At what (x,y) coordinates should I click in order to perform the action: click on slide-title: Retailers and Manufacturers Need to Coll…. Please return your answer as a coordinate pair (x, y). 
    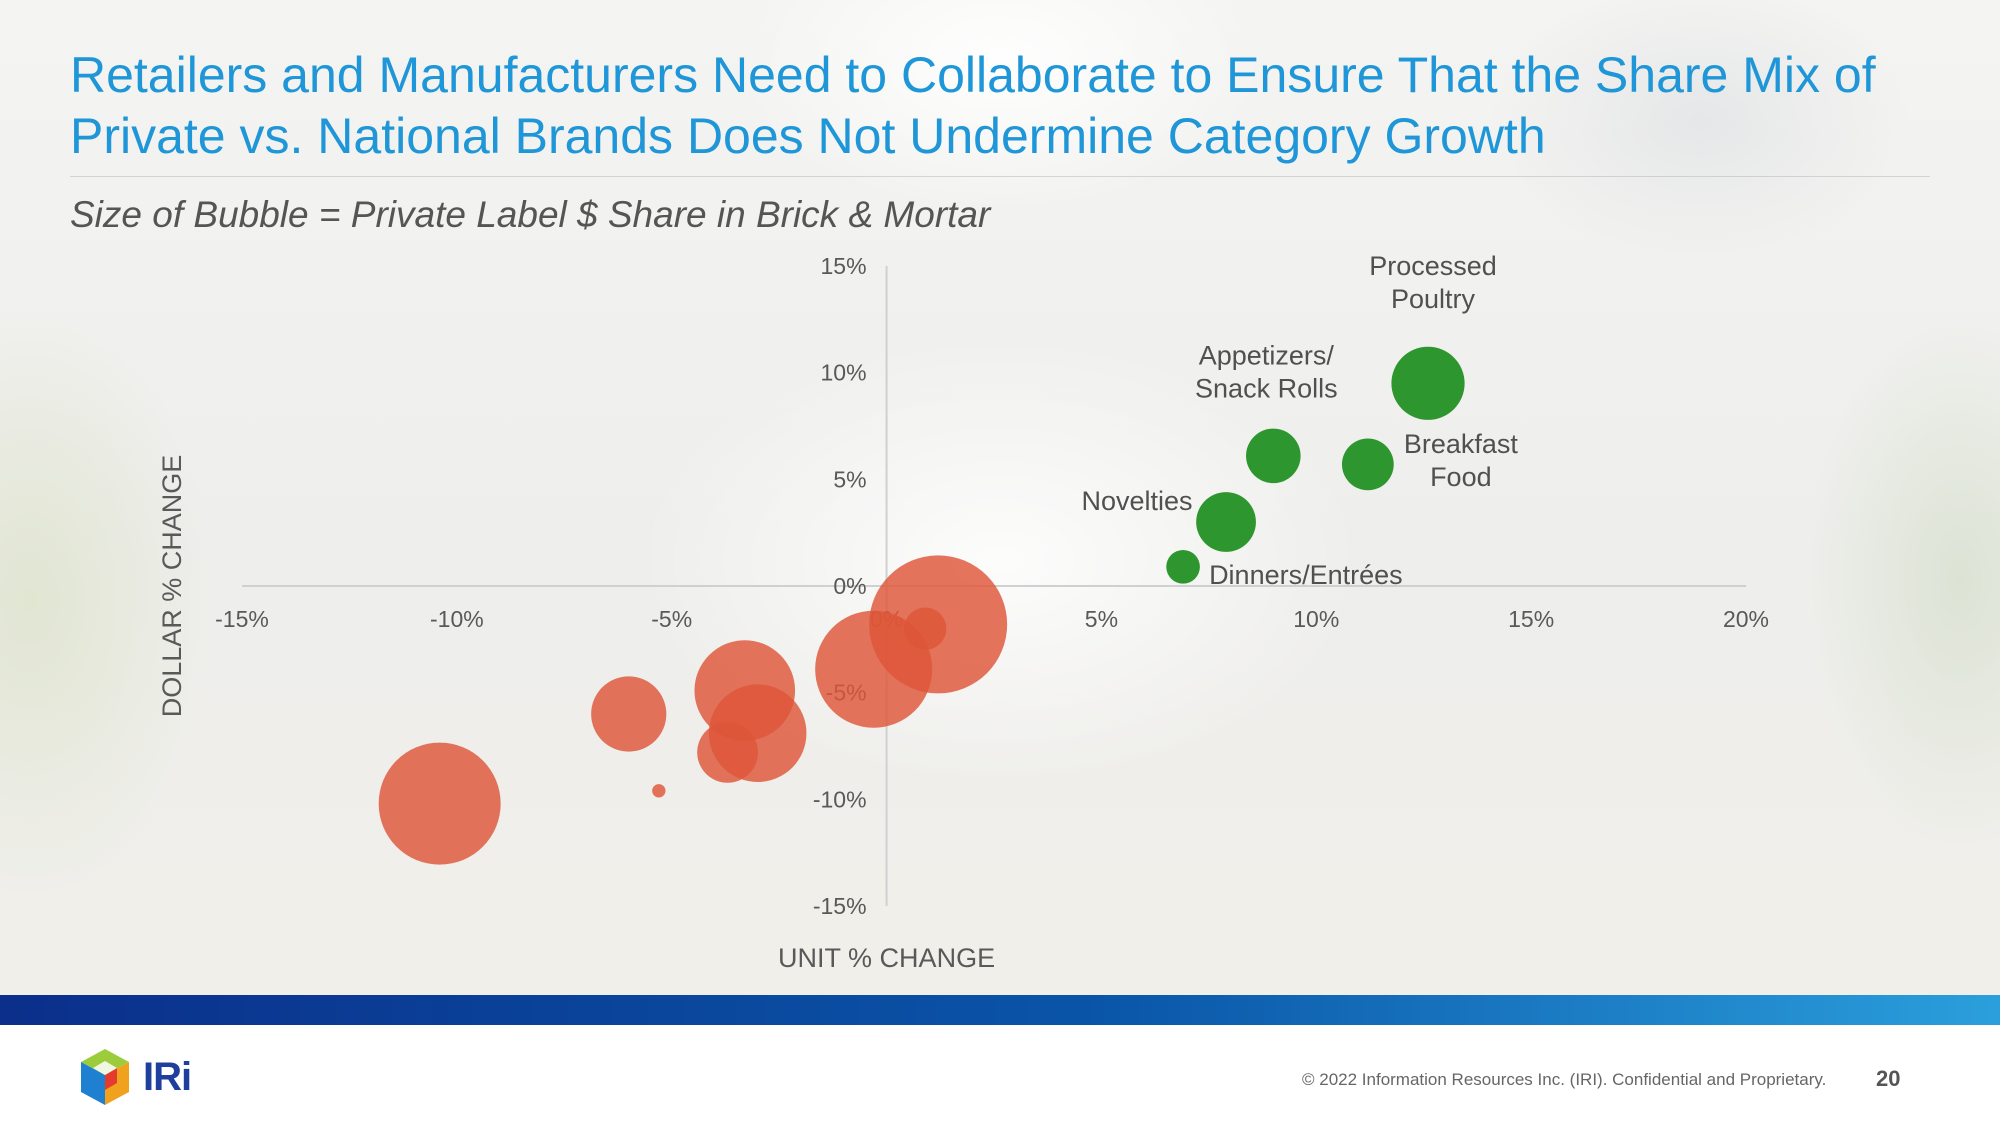
    Looking at the image, I should click on (973, 105).